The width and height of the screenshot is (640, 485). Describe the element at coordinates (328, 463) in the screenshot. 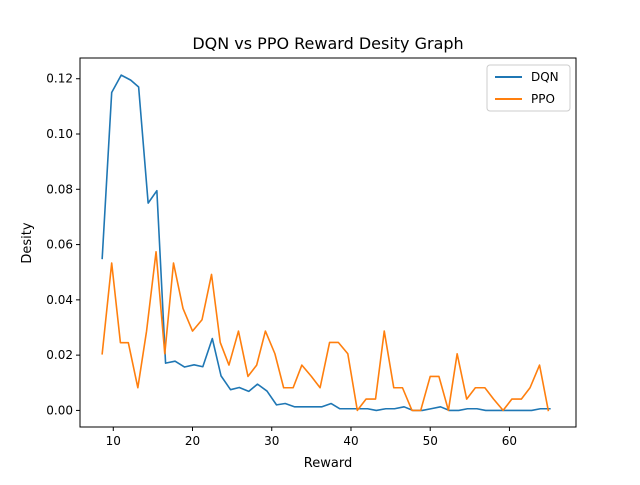

I see `x-axis-label: Reward` at that location.